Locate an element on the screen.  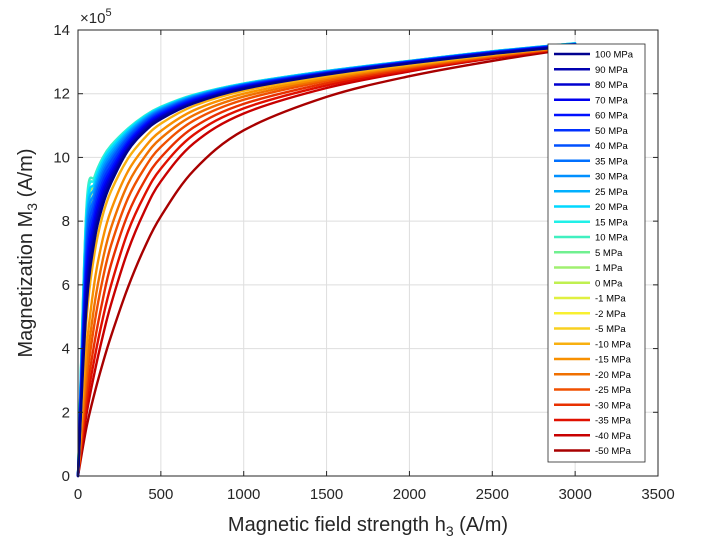
y-tick-label: 10 is located at coordinates (61, 157).